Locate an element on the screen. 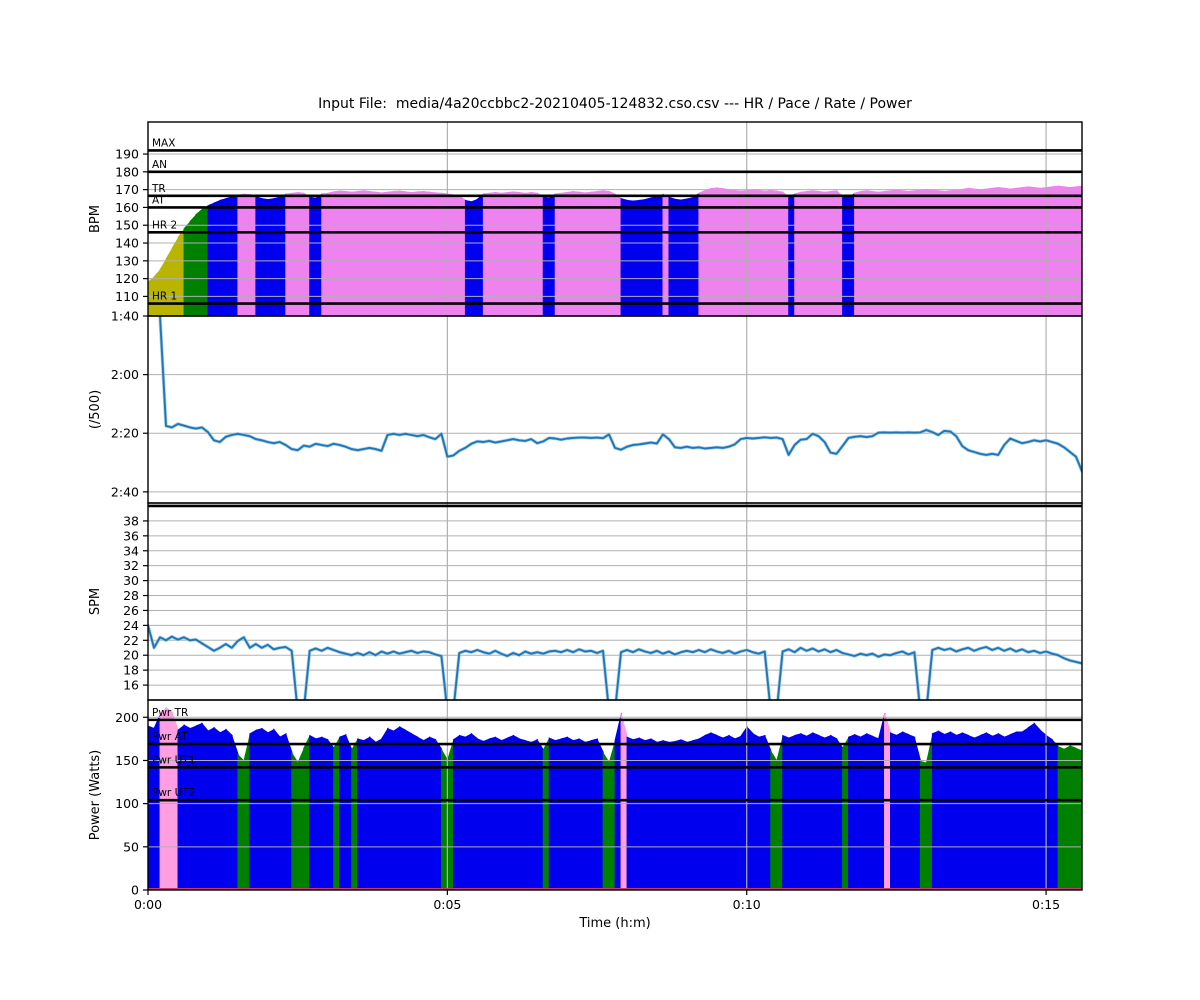  ytick-hr-150: 150 is located at coordinates (127, 225).